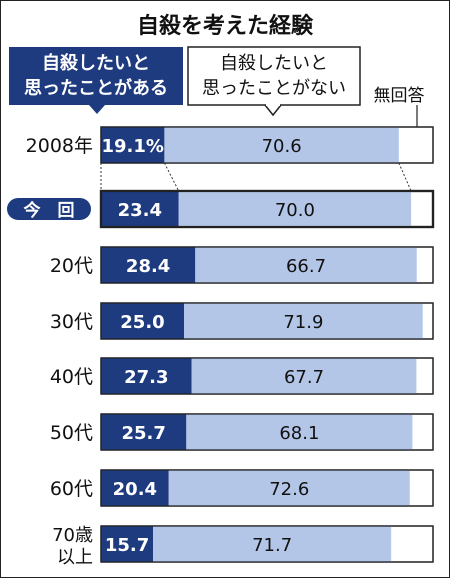 The width and height of the screenshot is (450, 578). I want to click on value-label-yes: 20.4, so click(135, 489).